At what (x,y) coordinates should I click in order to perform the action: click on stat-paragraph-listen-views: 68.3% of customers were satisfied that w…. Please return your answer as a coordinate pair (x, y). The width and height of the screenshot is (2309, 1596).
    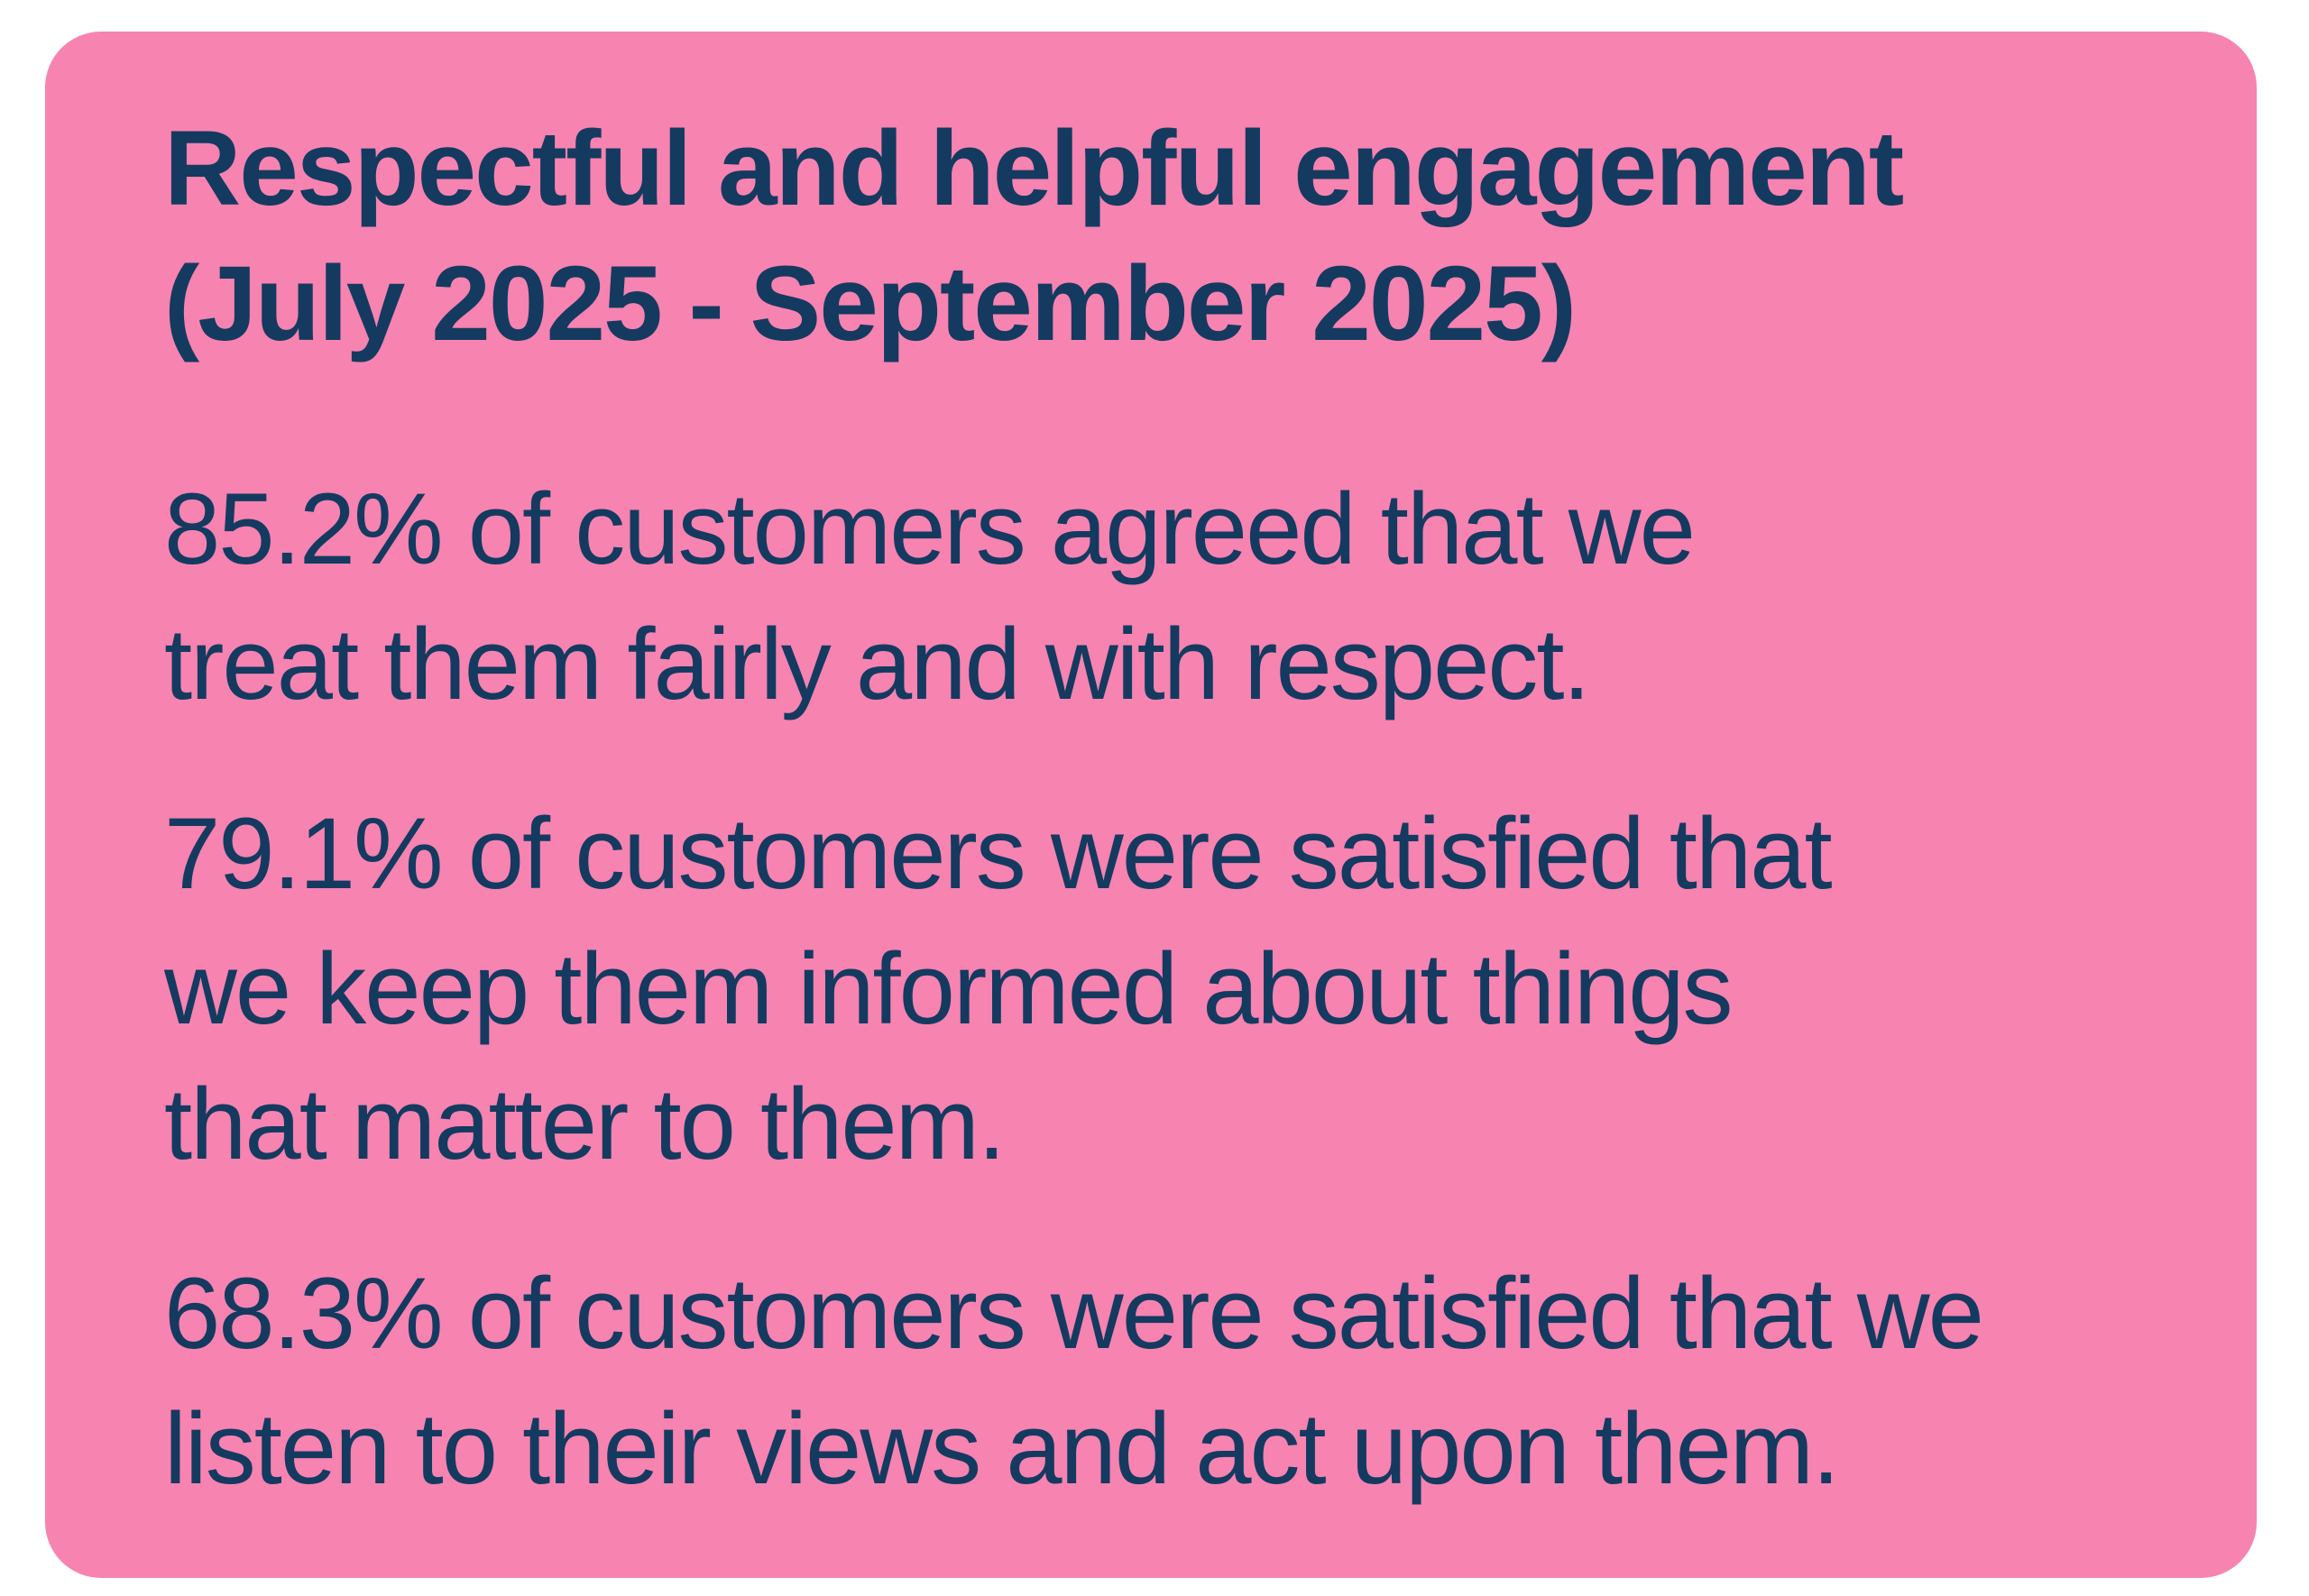
    Looking at the image, I should click on (1074, 1381).